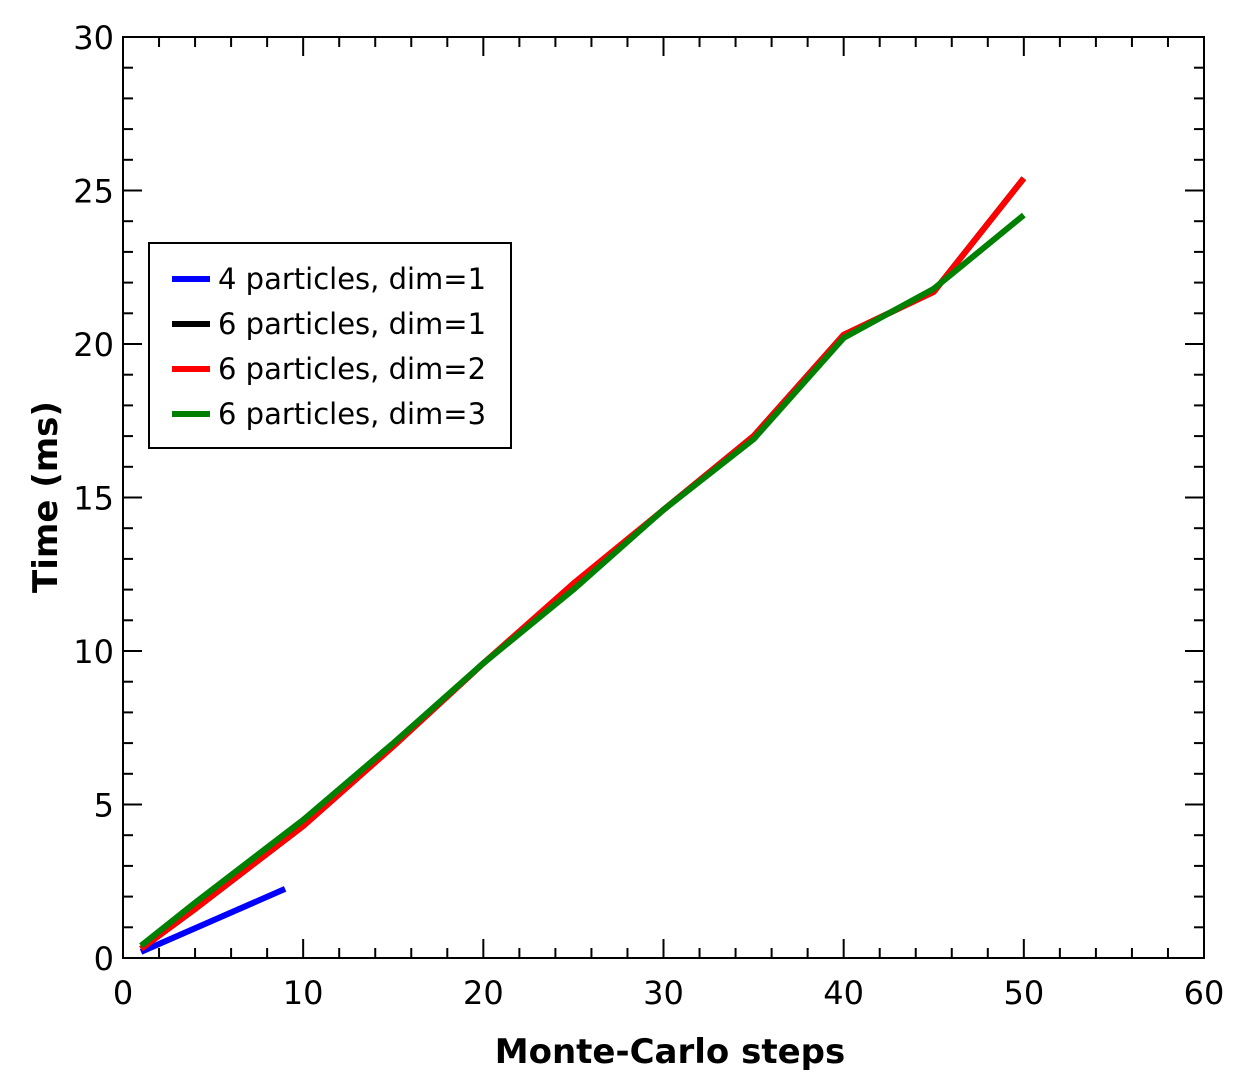 Image resolution: width=1260 pixels, height=1088 pixels. What do you see at coordinates (104, 959) in the screenshot?
I see `y-tick-label: 0` at bounding box center [104, 959].